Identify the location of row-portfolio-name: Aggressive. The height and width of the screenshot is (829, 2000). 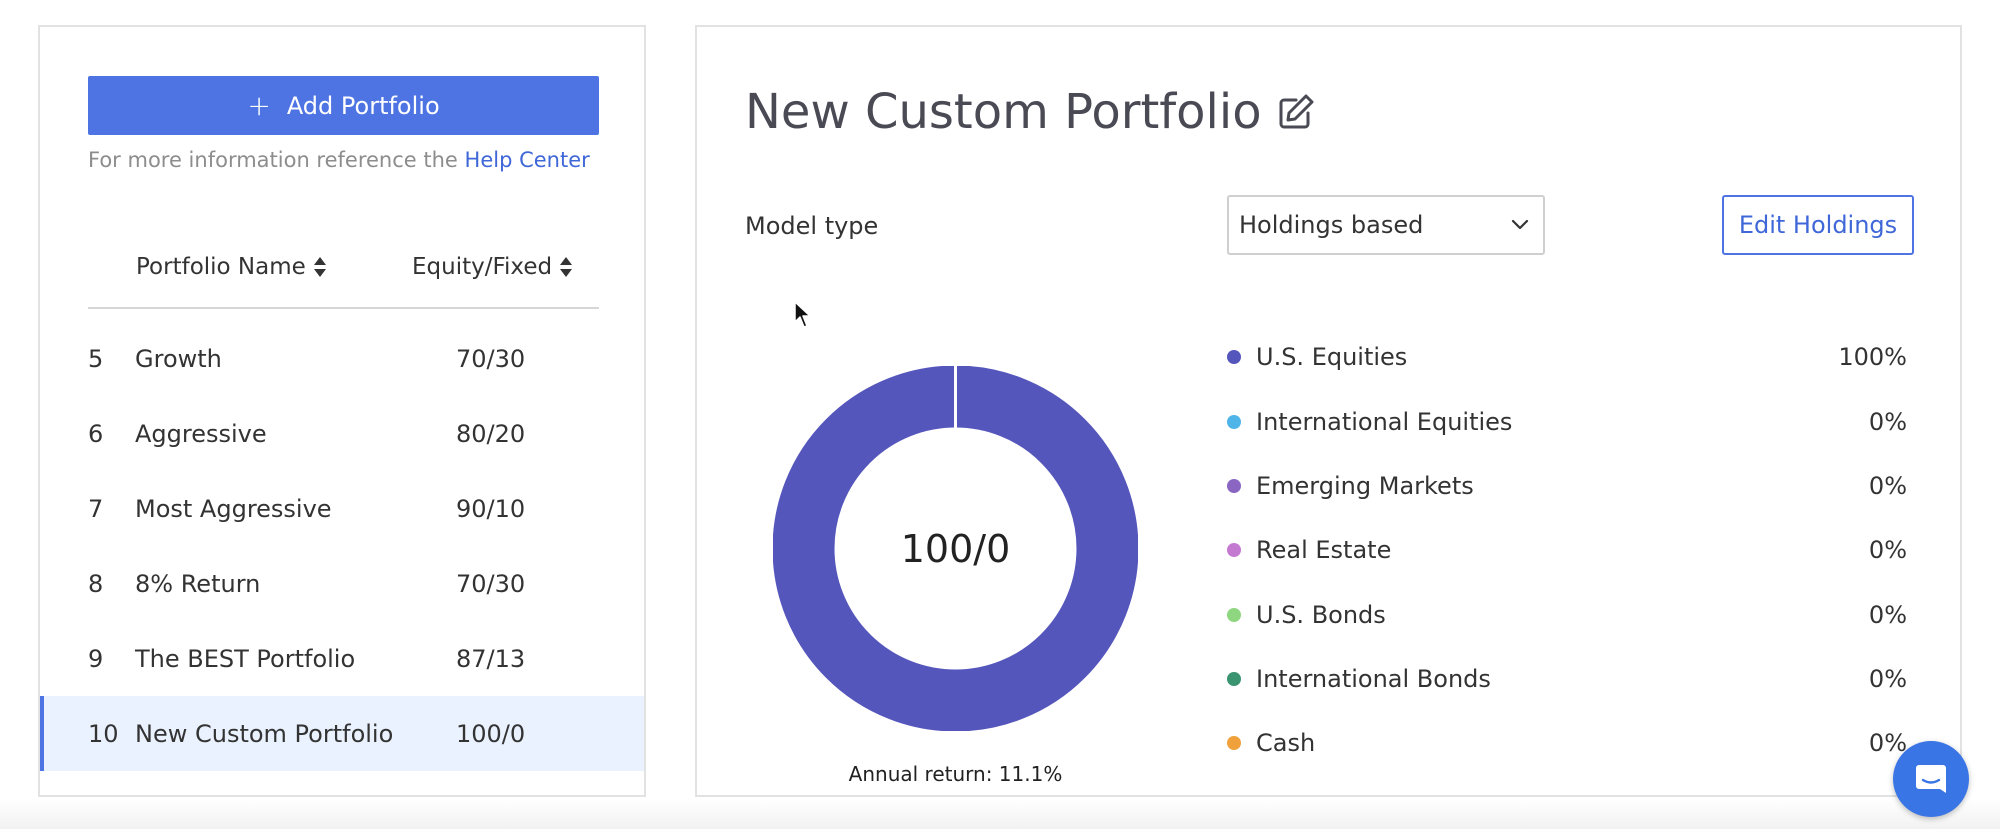
(201, 433).